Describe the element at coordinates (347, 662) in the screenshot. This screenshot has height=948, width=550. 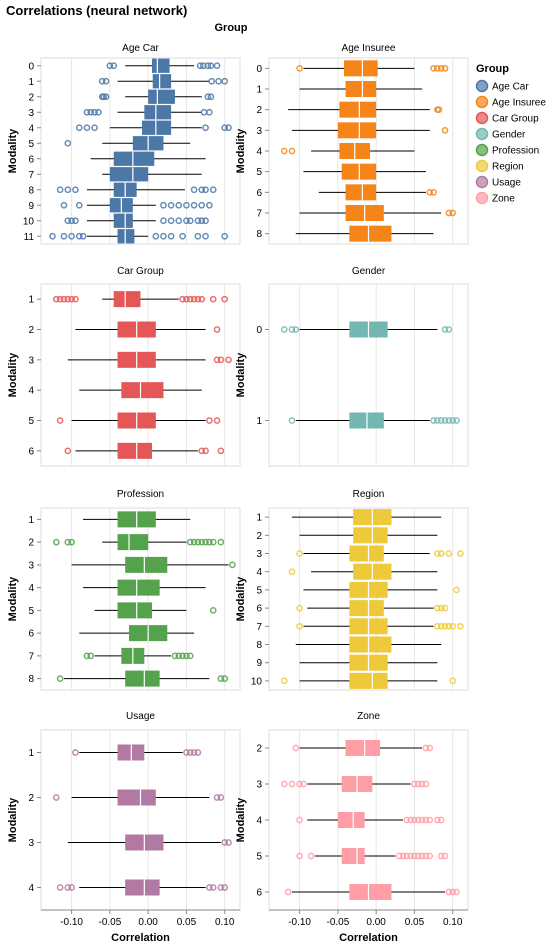
I see `box-row: 9` at that location.